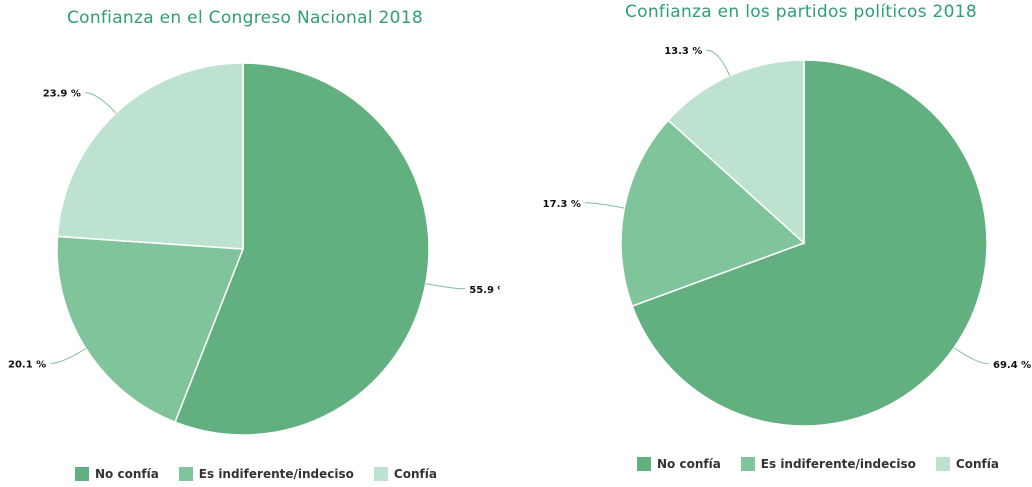  Describe the element at coordinates (1012, 365) in the screenshot. I see `data-label: 69.4 %` at that location.